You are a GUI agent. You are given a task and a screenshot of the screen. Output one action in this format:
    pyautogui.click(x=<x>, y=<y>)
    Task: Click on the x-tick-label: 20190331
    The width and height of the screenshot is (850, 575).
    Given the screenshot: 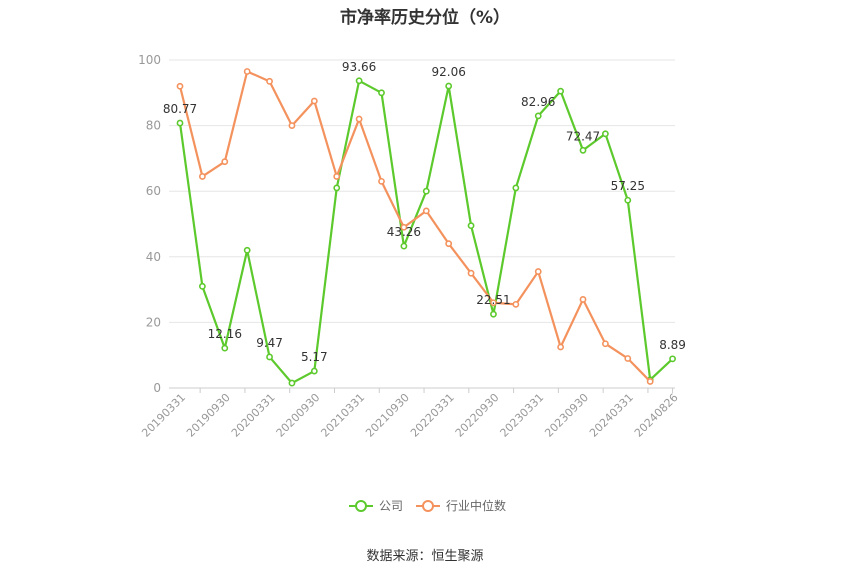 What is the action you would take?
    pyautogui.click(x=163, y=415)
    